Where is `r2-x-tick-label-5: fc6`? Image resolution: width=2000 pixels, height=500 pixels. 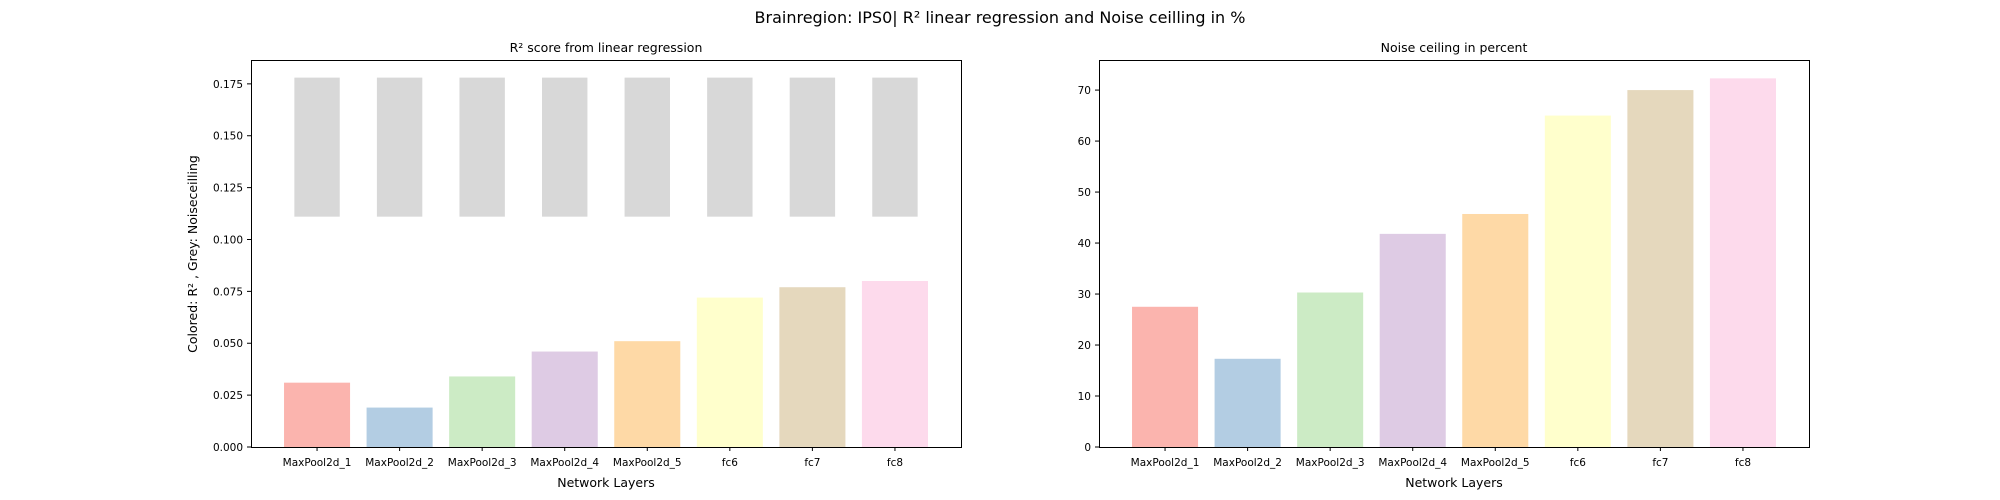 r2-x-tick-label-5: fc6 is located at coordinates (730, 463).